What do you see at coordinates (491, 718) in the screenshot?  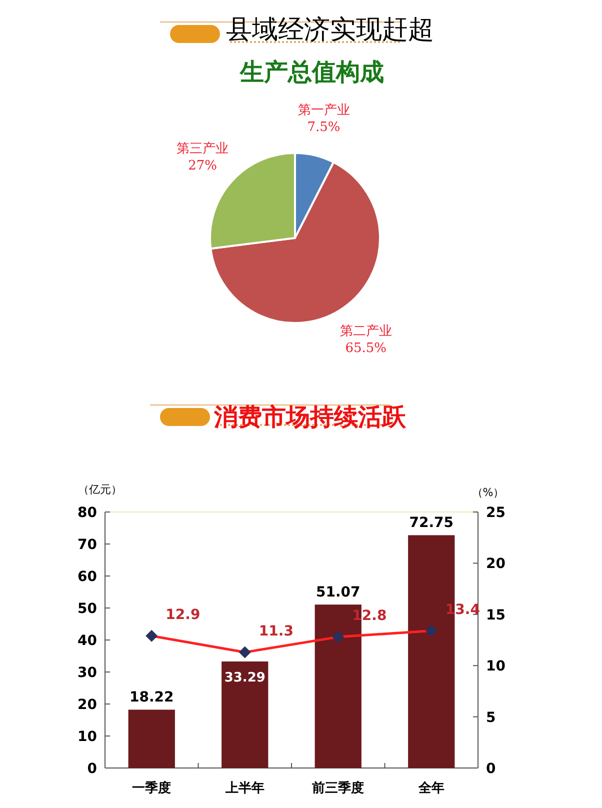 I see `y2-tick-label: 5` at bounding box center [491, 718].